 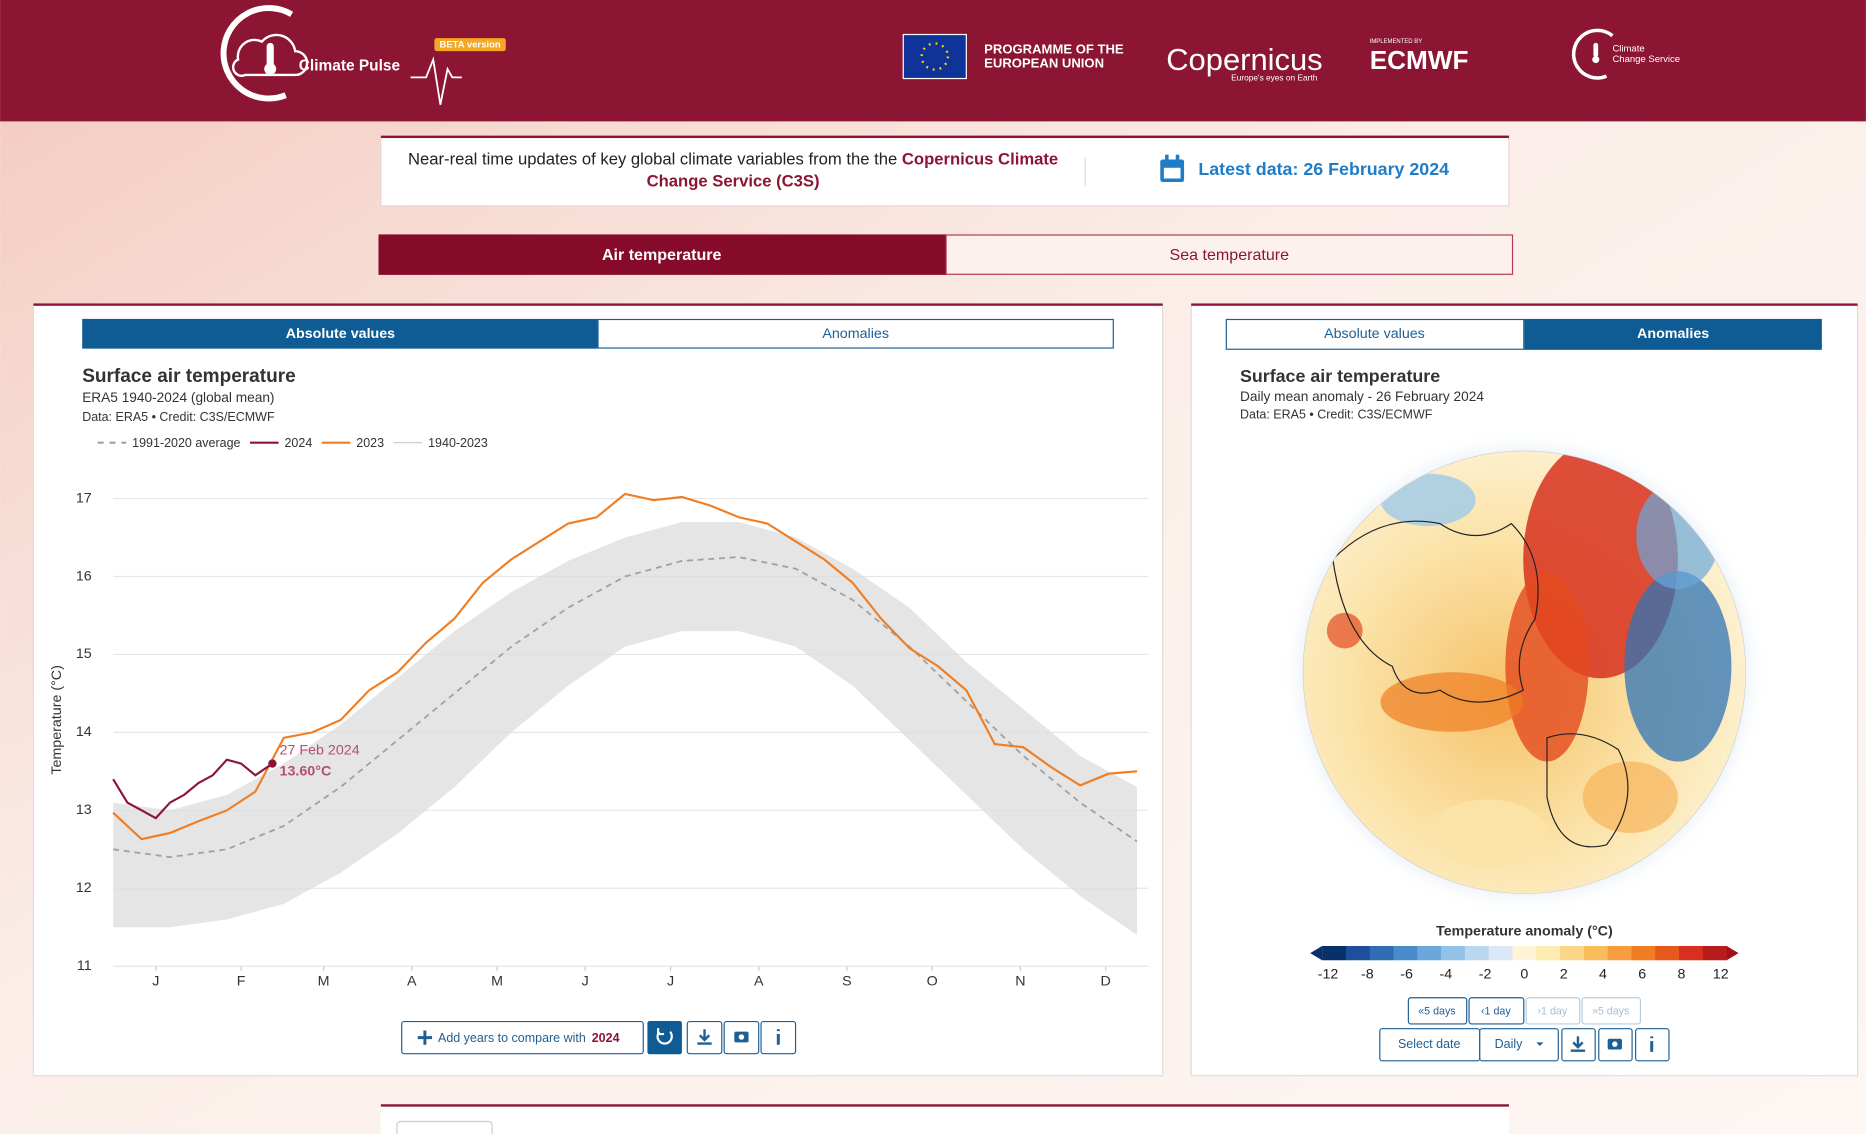 I want to click on plus-icon, so click(x=425, y=1037).